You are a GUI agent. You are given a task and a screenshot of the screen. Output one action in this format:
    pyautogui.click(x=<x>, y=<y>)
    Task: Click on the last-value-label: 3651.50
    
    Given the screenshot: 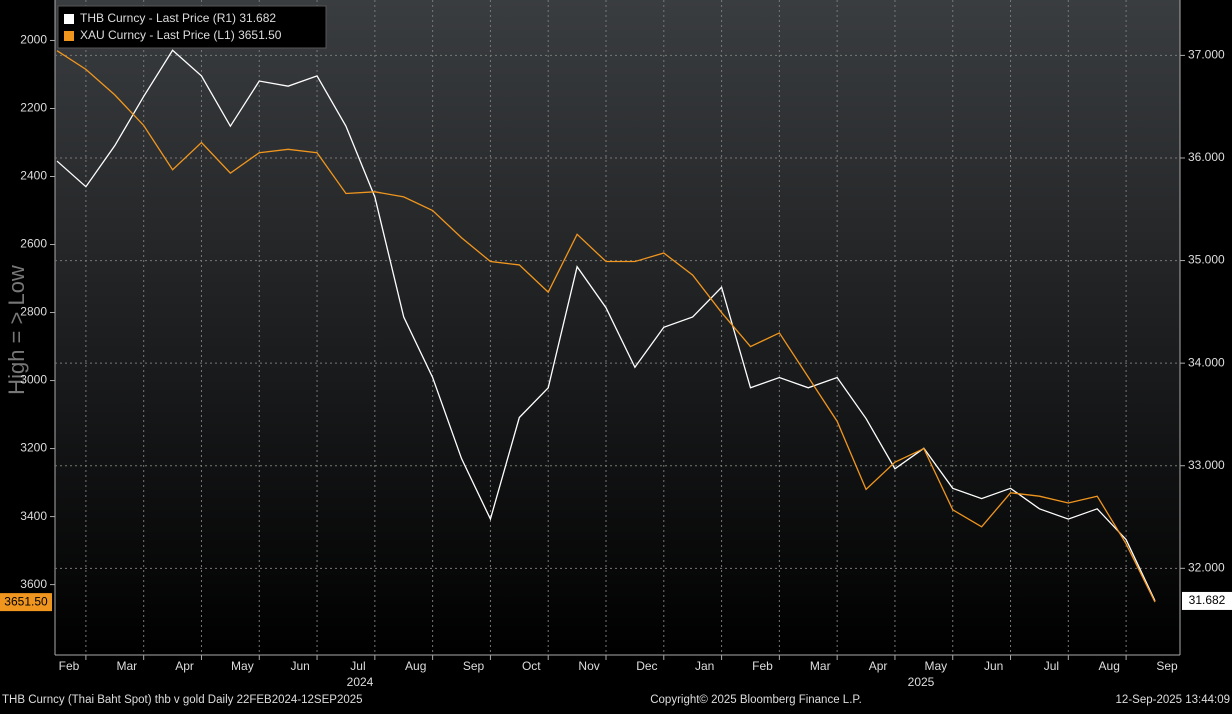 What is the action you would take?
    pyautogui.click(x=26, y=601)
    